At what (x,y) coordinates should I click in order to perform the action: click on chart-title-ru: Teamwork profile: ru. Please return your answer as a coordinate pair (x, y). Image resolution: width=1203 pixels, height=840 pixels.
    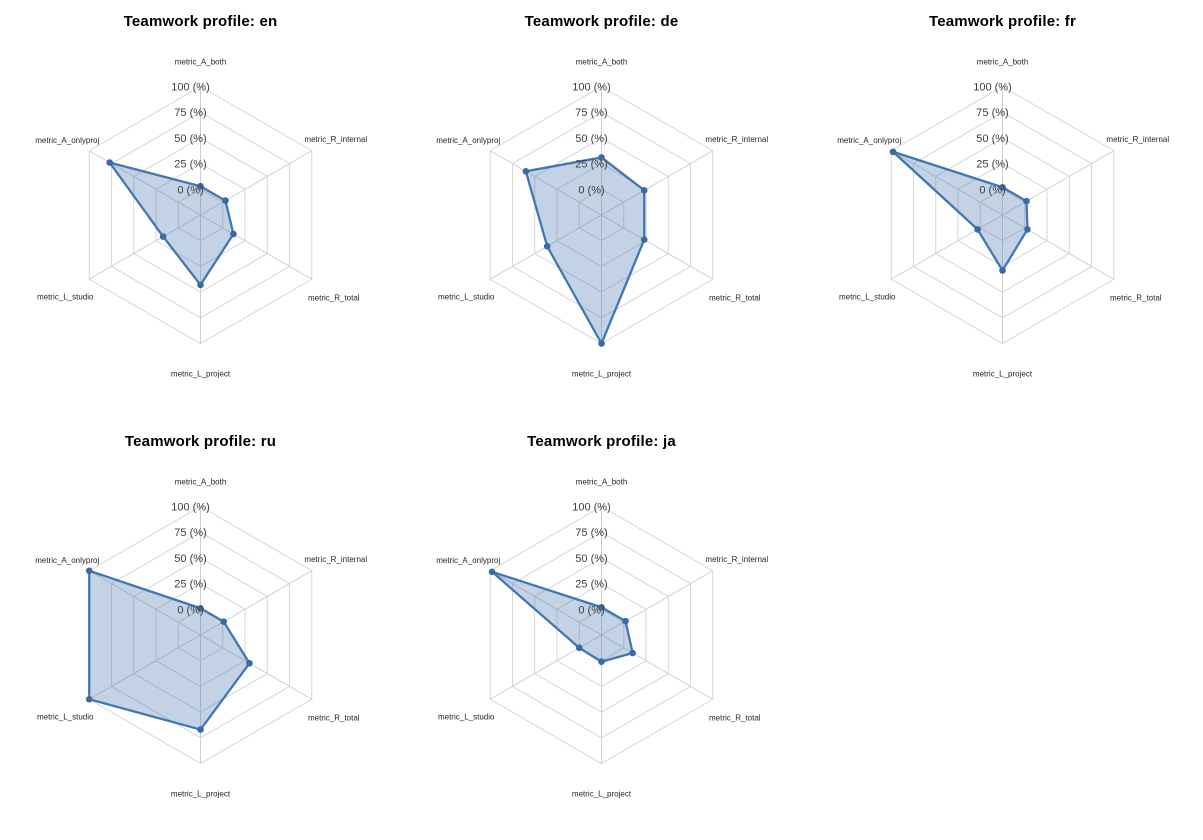
    Looking at the image, I should click on (200, 441).